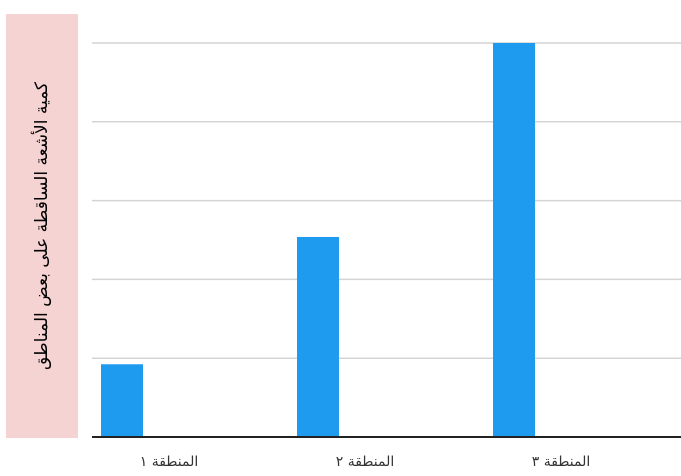 This screenshot has height=476, width=681. I want to click on x-tick-labels: المنطقة ١ المنطقة ٢ المنطقة ٣, so click(365, 462).